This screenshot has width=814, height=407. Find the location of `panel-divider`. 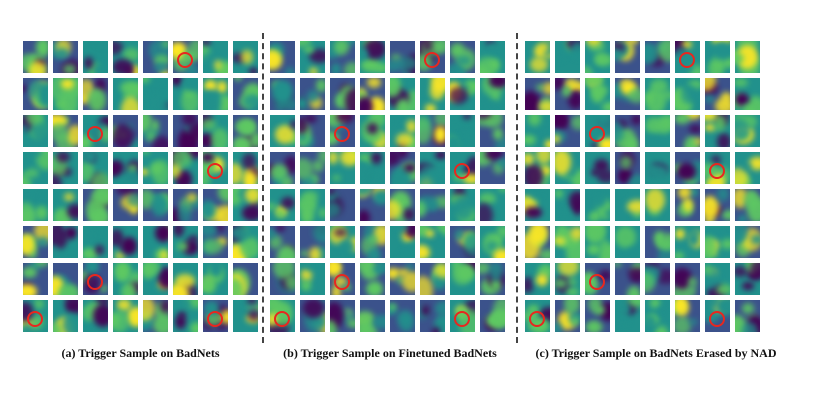

panel-divider is located at coordinates (517, 188).